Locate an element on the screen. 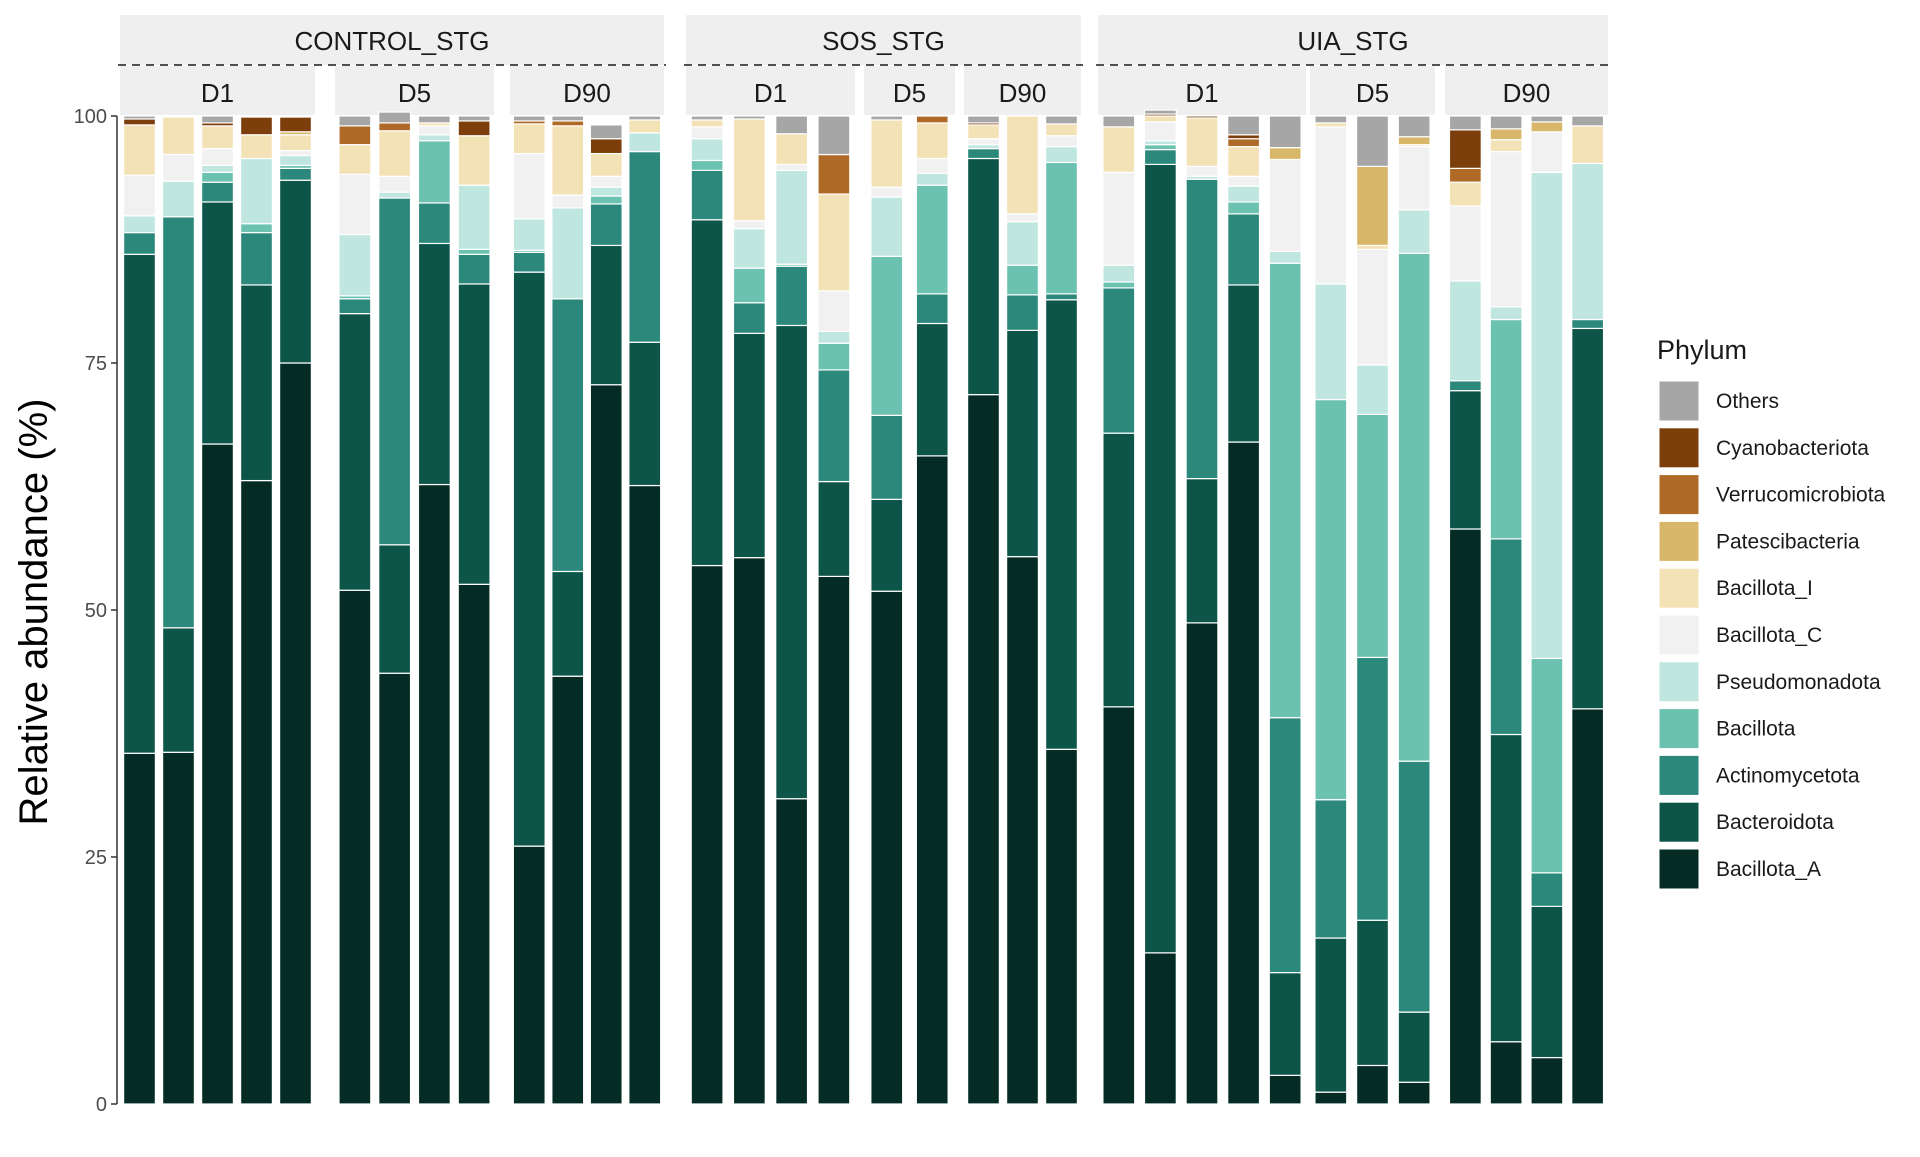 This screenshot has height=1157, width=1920. group-strip-label: UIA_STG is located at coordinates (1352, 41).